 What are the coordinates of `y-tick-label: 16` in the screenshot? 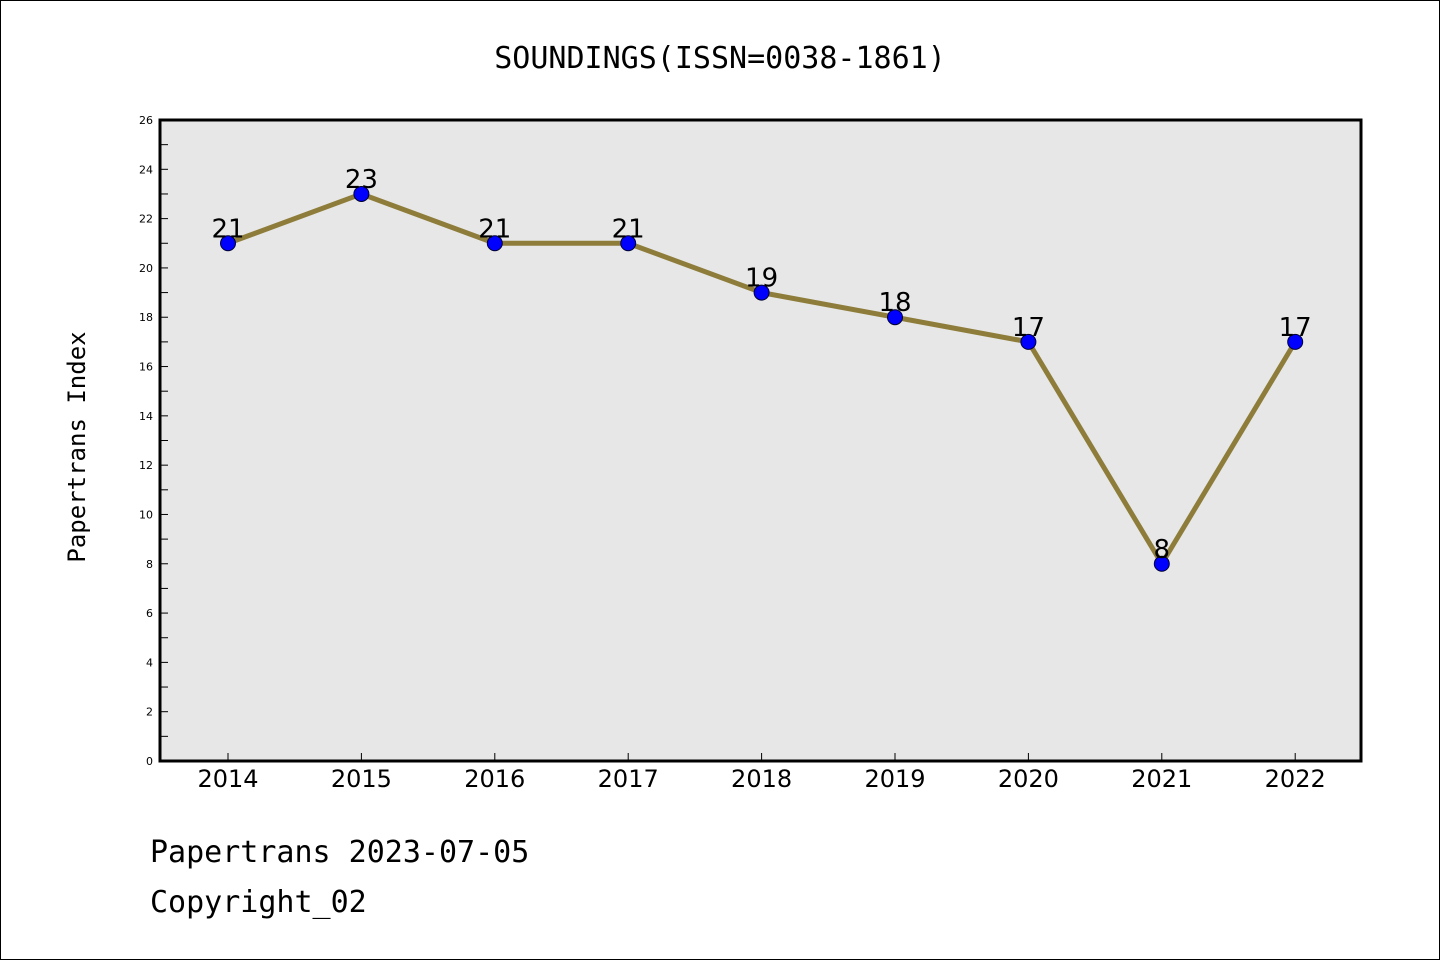 It's located at (146, 367).